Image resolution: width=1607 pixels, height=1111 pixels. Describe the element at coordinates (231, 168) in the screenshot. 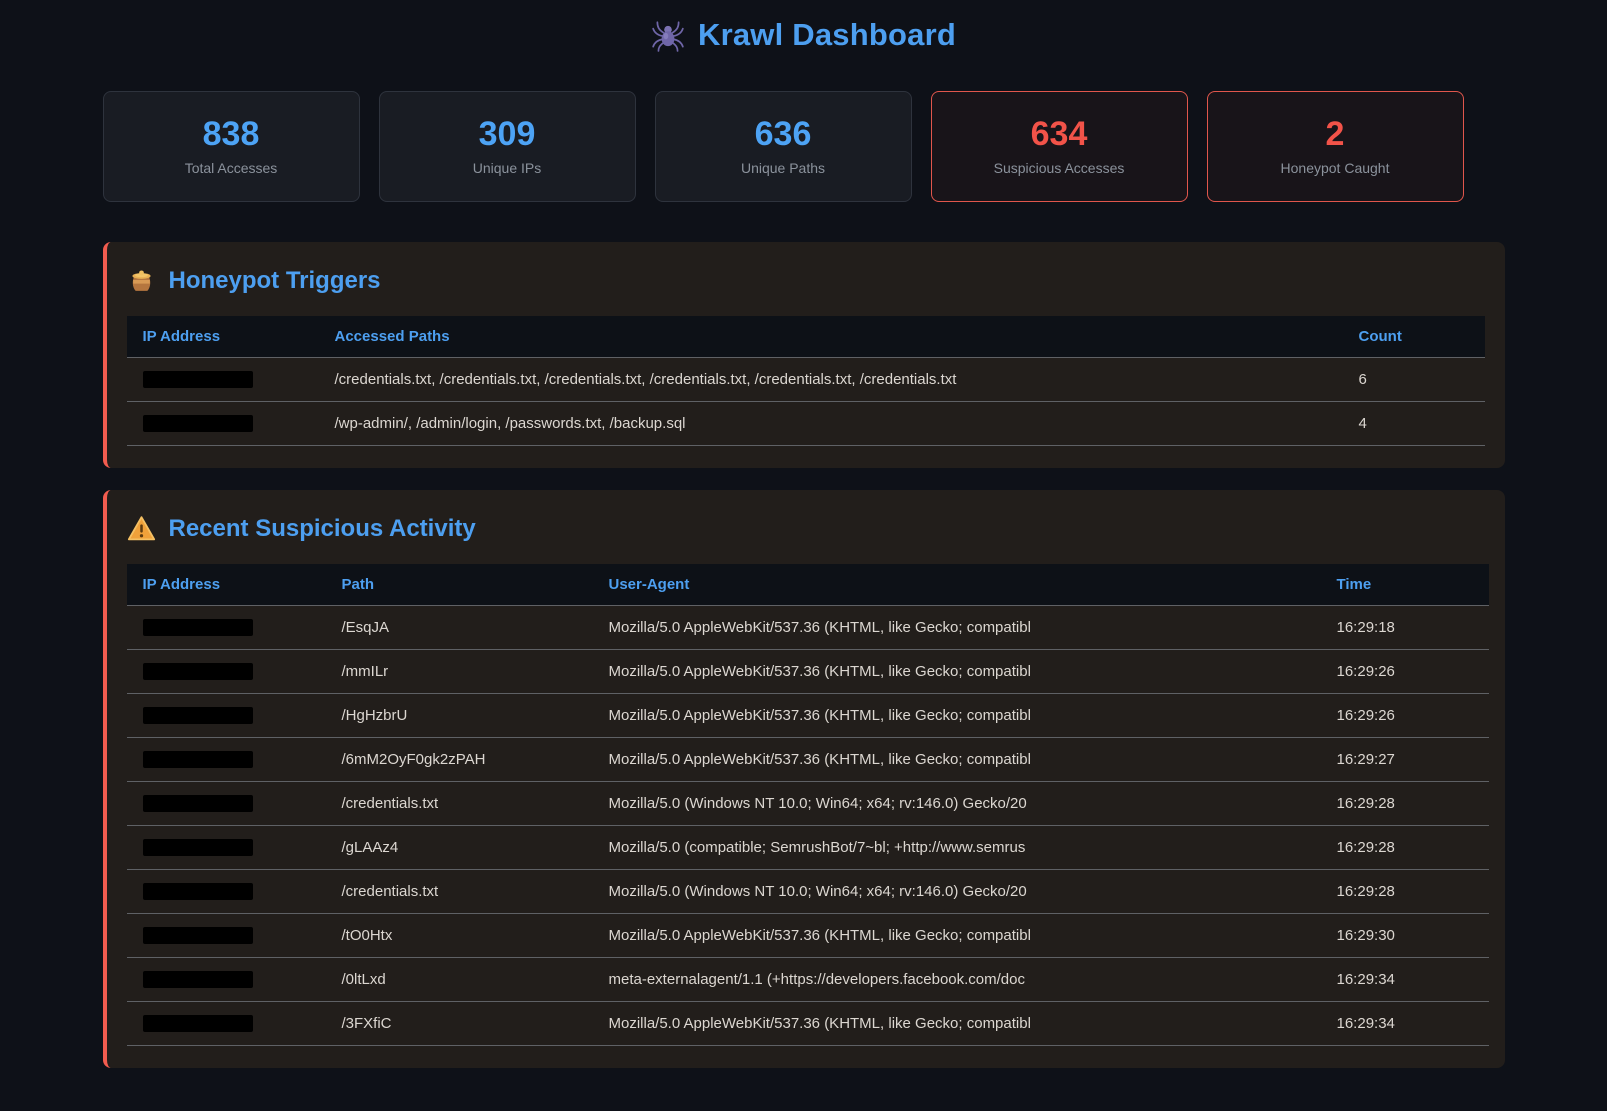

I see `stat-label: Total Accesses` at that location.